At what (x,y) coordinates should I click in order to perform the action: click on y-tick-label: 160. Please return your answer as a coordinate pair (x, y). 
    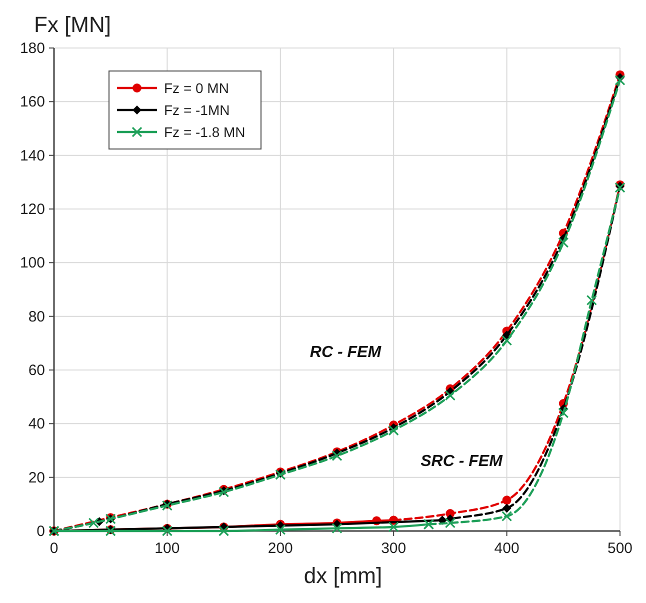
    Looking at the image, I should click on (32, 102).